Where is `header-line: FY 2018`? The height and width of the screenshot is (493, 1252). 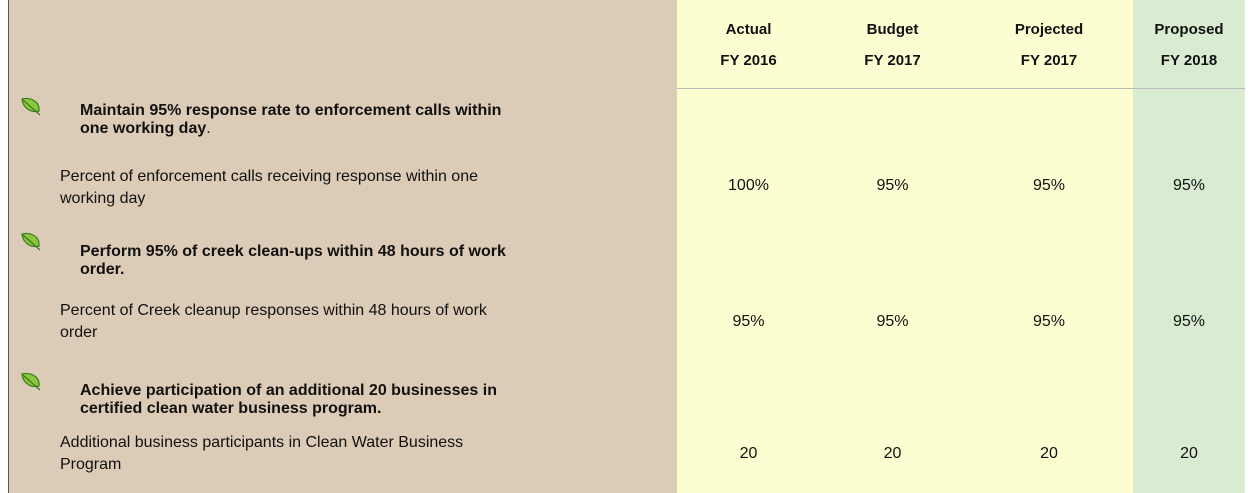 header-line: FY 2018 is located at coordinates (1189, 60).